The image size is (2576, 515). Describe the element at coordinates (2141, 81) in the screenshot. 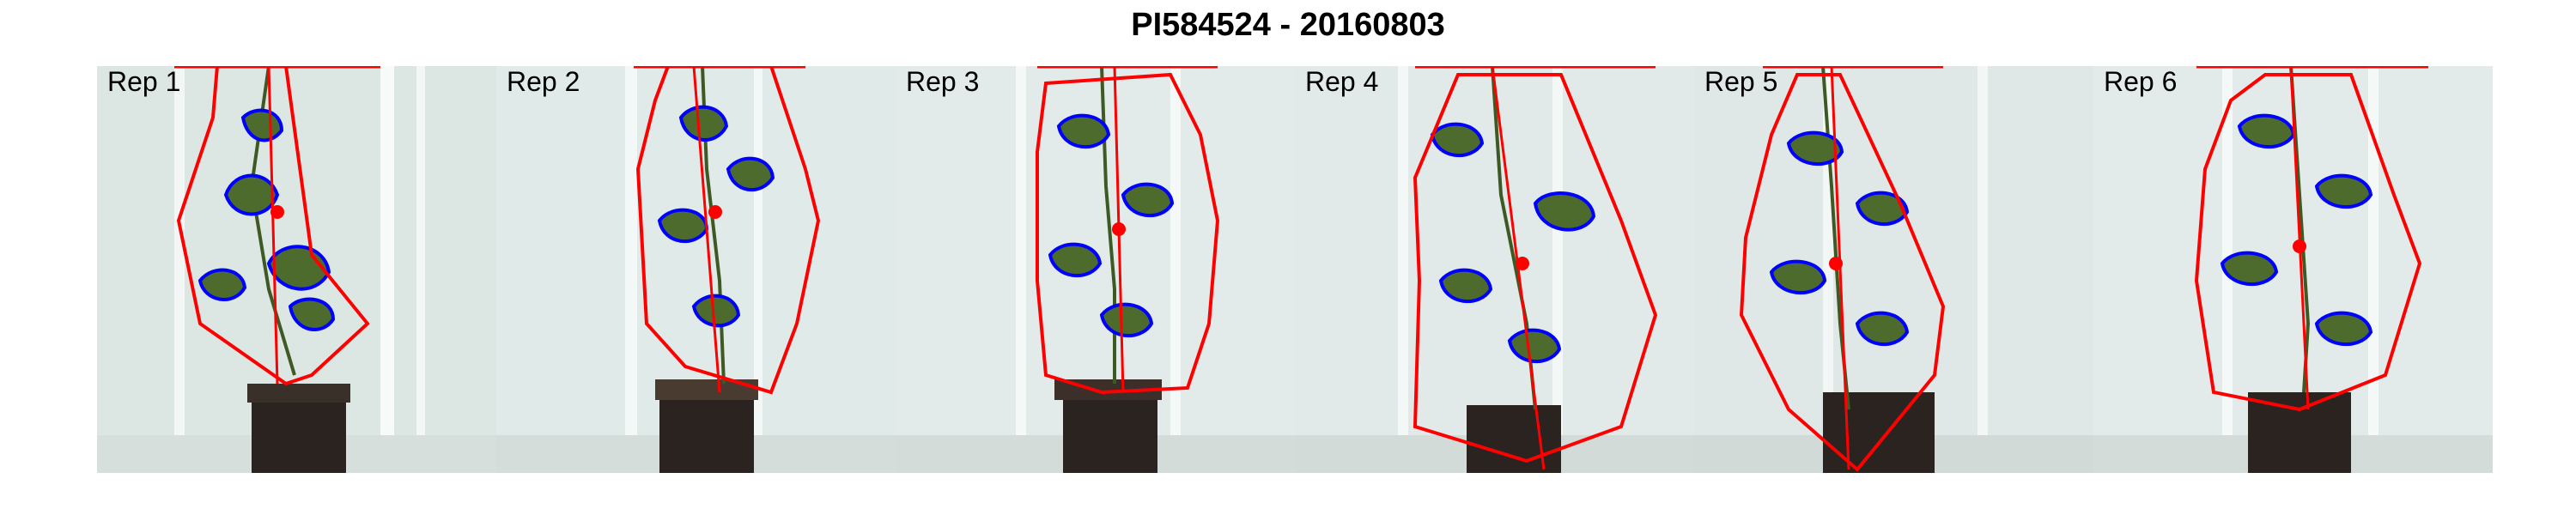

I see `panel-label-rep-6: Rep 6` at that location.